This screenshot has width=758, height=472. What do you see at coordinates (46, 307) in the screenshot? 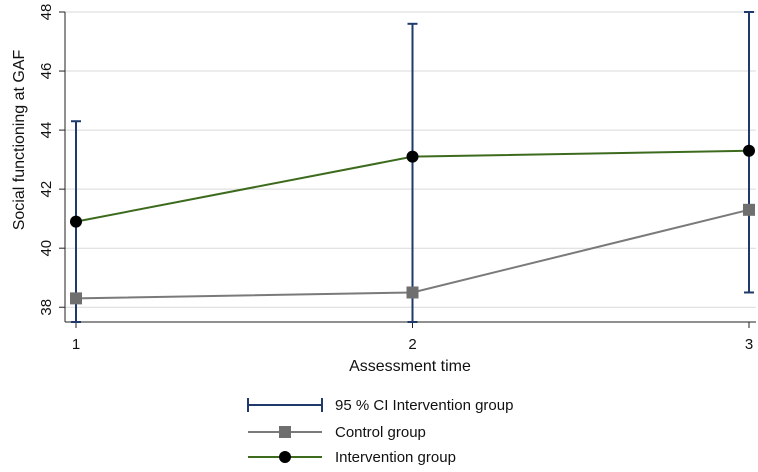
I see `y-tick-label: 38` at bounding box center [46, 307].